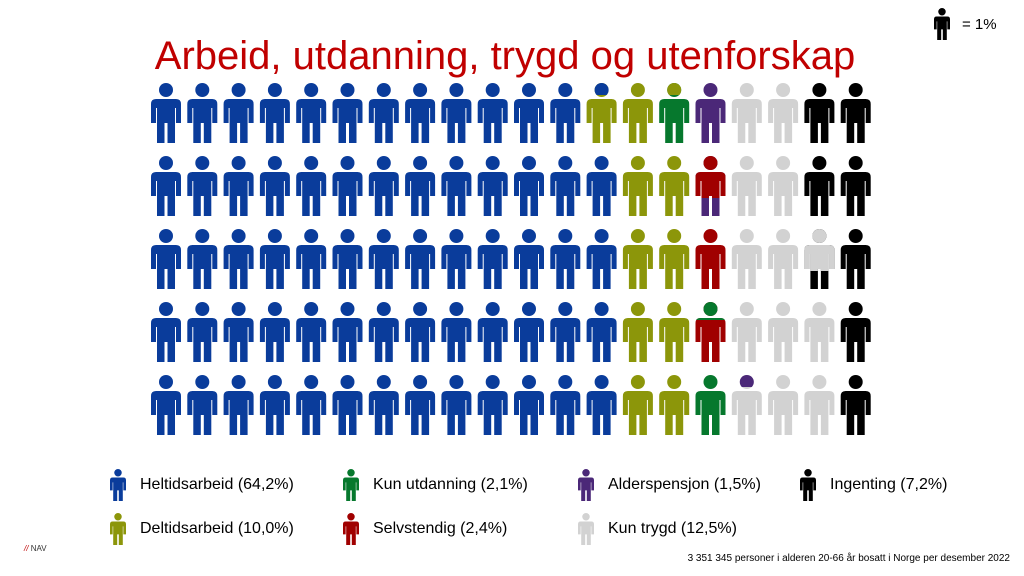  What do you see at coordinates (505, 56) in the screenshot?
I see `chart-title: Arbeid, utdanning, trygd og utenforskap` at bounding box center [505, 56].